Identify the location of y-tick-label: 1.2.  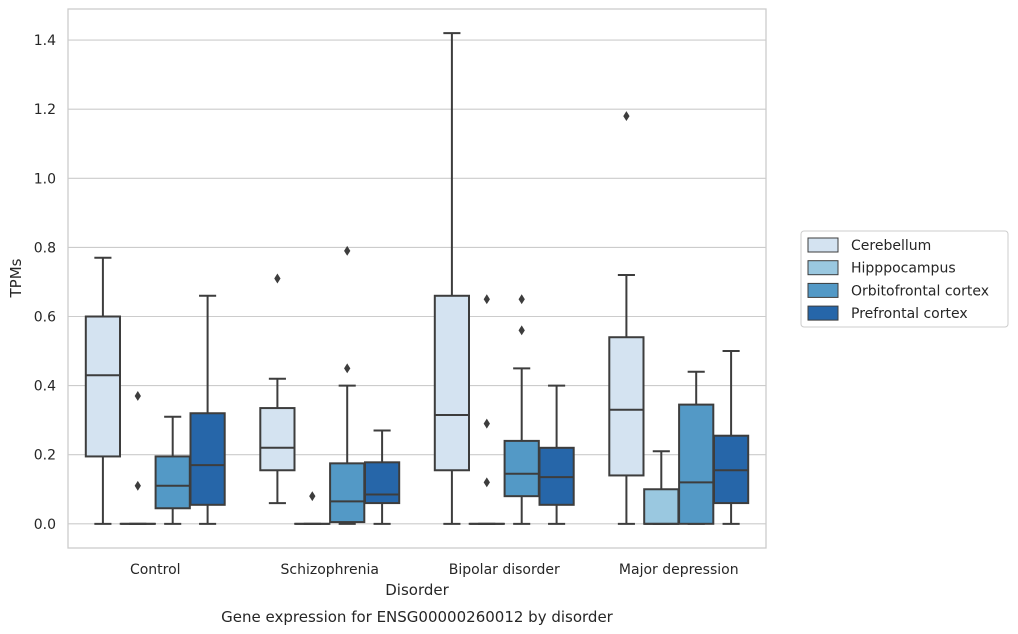
(45, 110).